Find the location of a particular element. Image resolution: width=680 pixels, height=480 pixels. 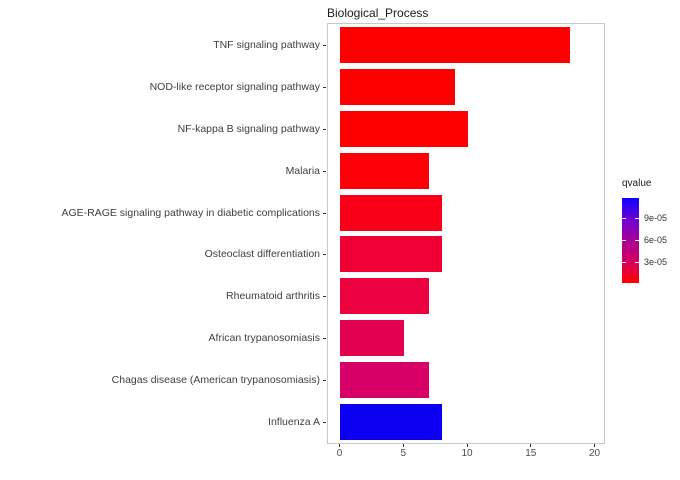

y-axis-label: NF-kappa B signaling pathway is located at coordinates (248, 128).